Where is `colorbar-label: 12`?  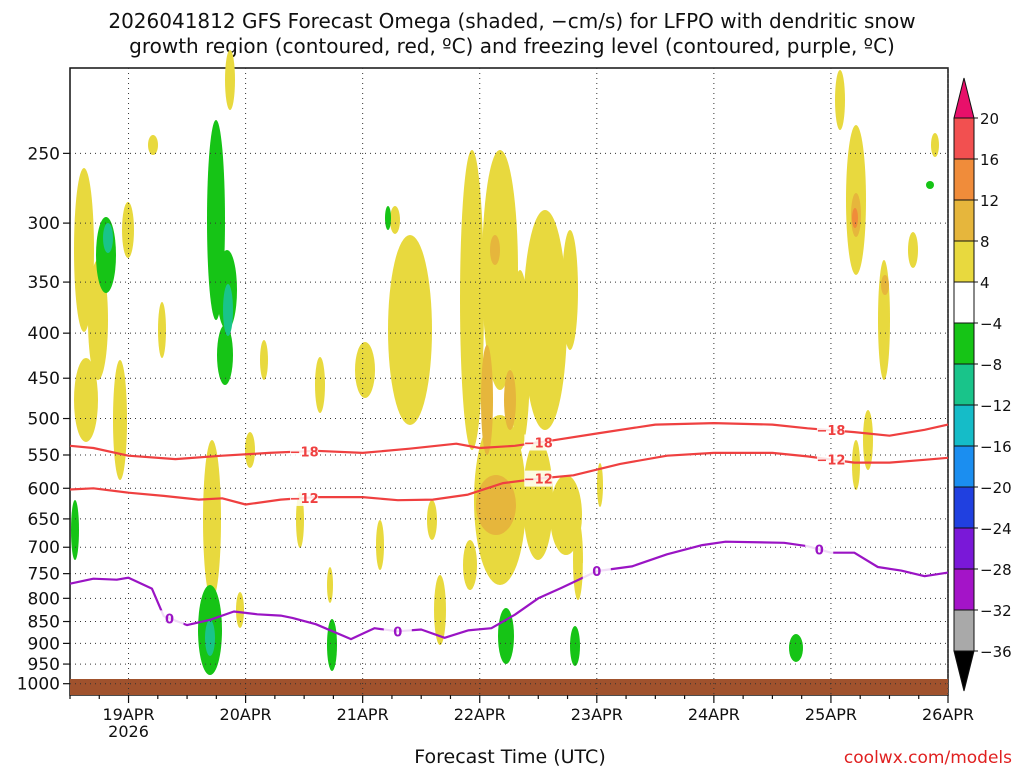 colorbar-label: 12 is located at coordinates (989, 201).